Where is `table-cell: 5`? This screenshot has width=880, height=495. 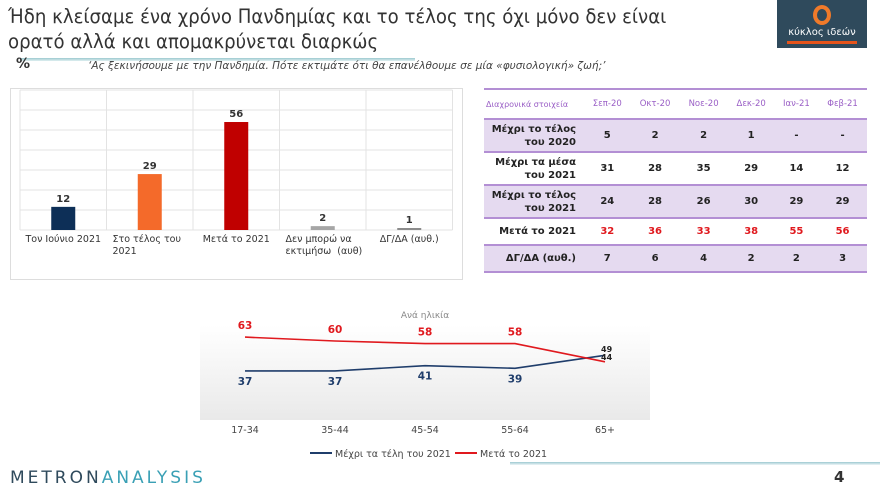 table-cell: 5 is located at coordinates (607, 135).